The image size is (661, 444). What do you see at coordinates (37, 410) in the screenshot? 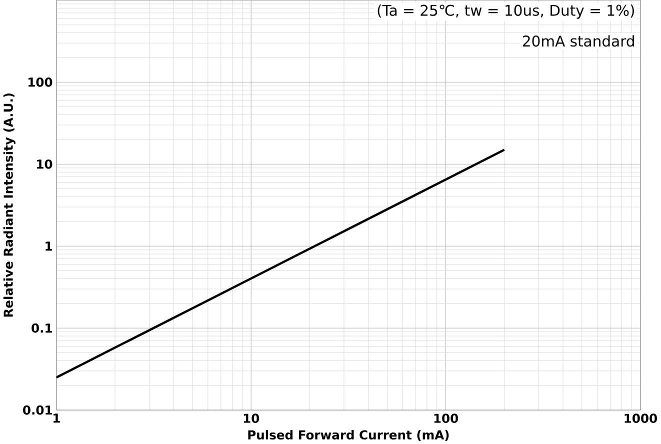
I see `y-tick-label: 0.01` at bounding box center [37, 410].